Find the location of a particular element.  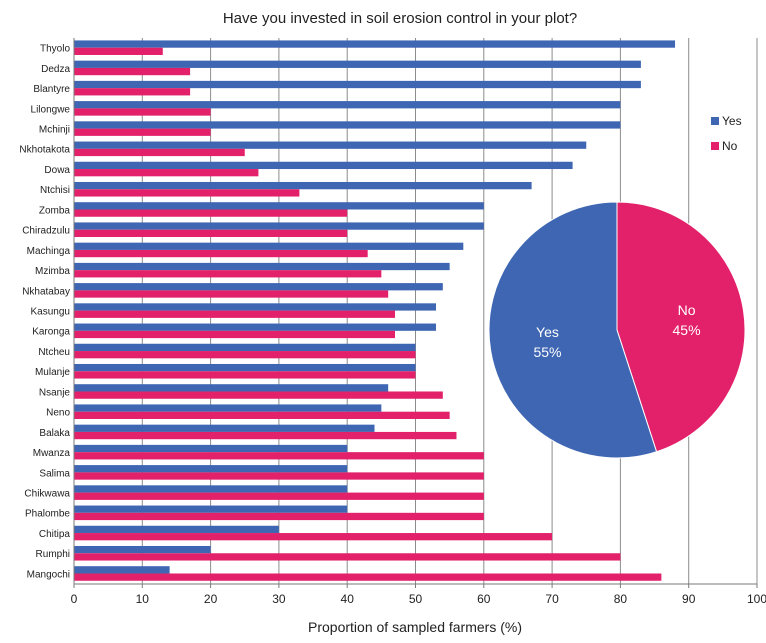

bar-yes-mwanza is located at coordinates (211, 448).